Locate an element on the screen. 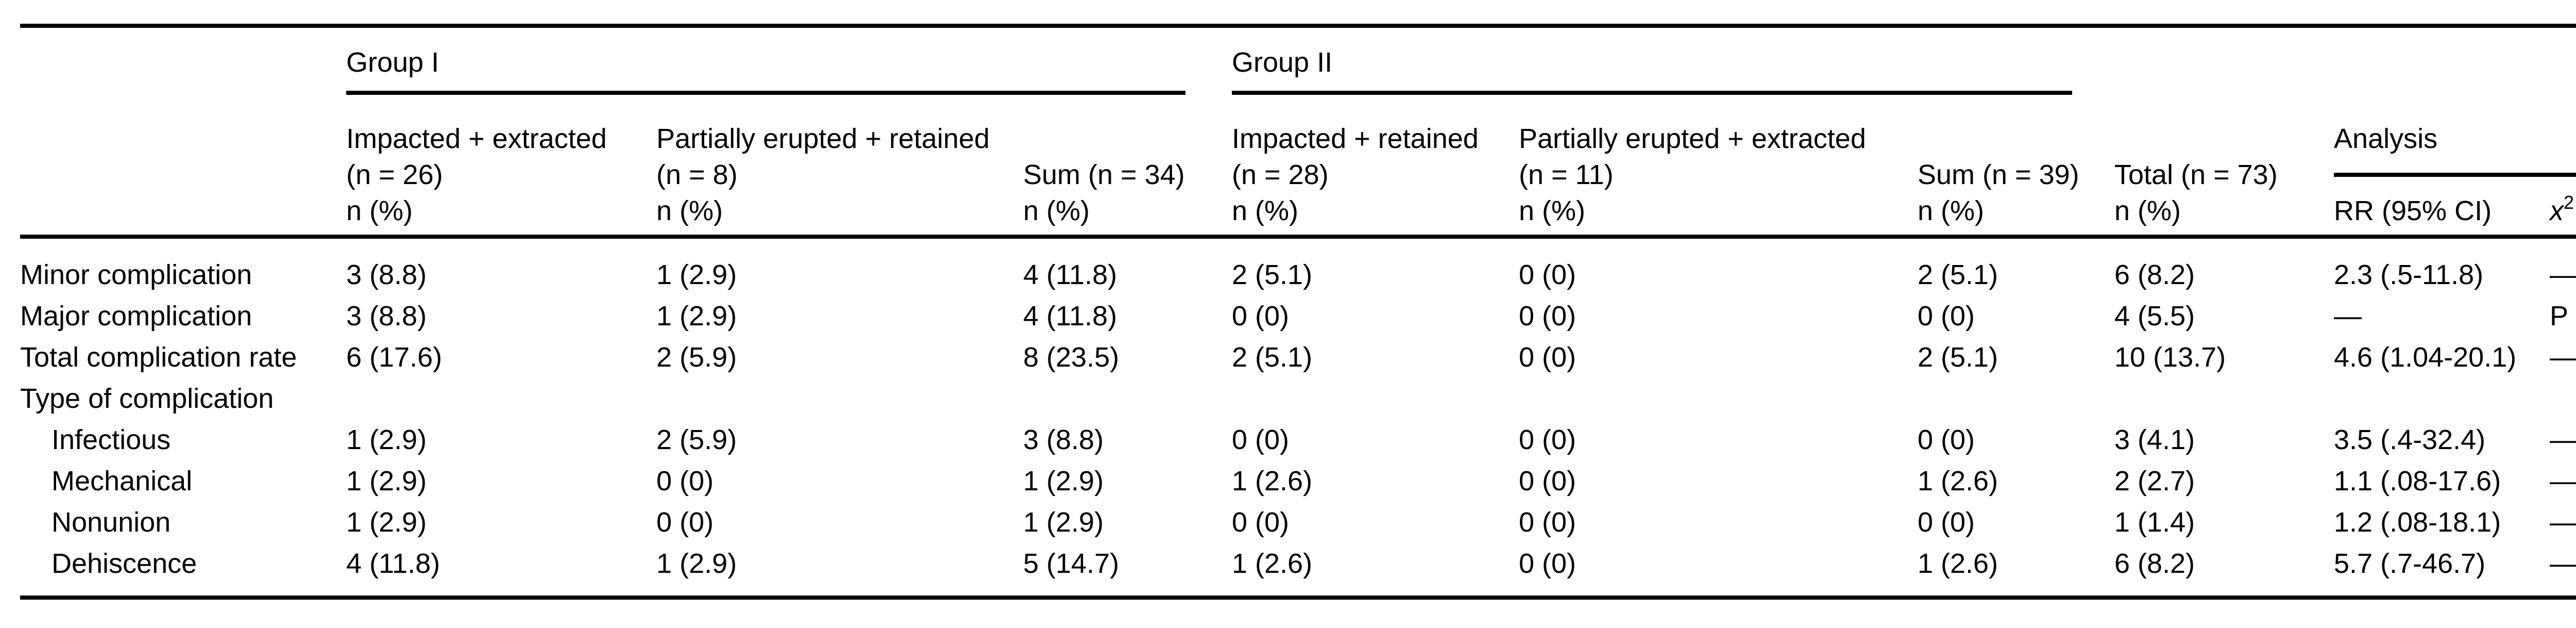 This screenshot has height=628, width=2576. row-label: Major complication is located at coordinates (136, 316).